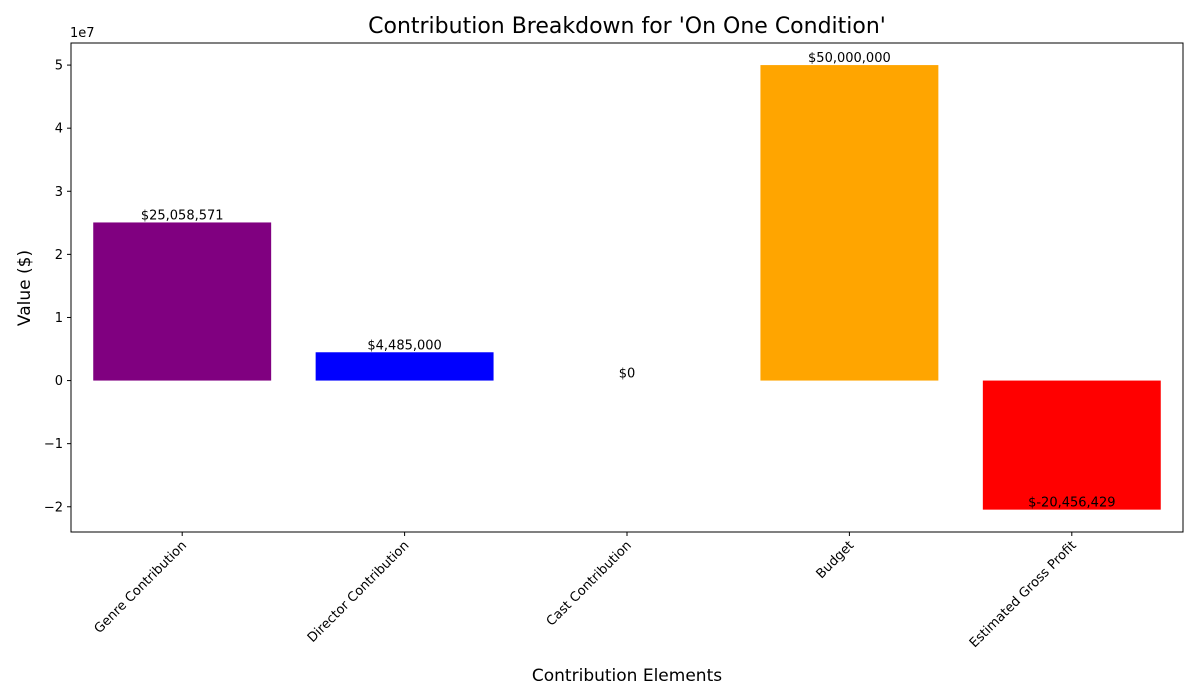 The width and height of the screenshot is (1200, 700). What do you see at coordinates (59, 318) in the screenshot?
I see `y-tick-label: 1` at bounding box center [59, 318].